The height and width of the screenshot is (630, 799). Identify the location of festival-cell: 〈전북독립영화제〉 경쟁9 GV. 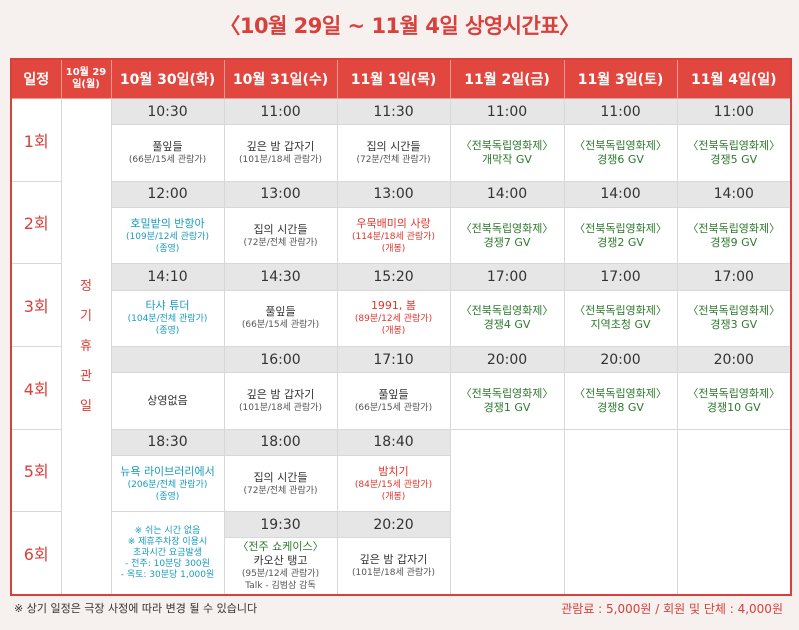
(734, 235).